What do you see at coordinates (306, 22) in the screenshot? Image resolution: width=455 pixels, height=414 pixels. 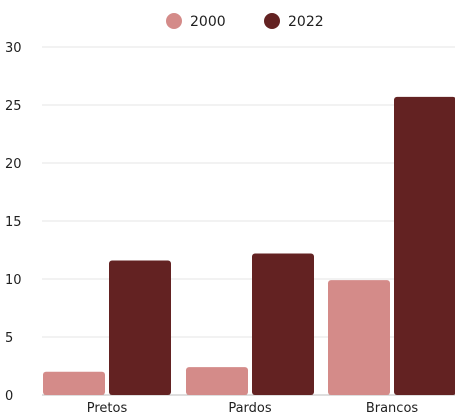 I see `legend-label-2022: 2022` at bounding box center [306, 22].